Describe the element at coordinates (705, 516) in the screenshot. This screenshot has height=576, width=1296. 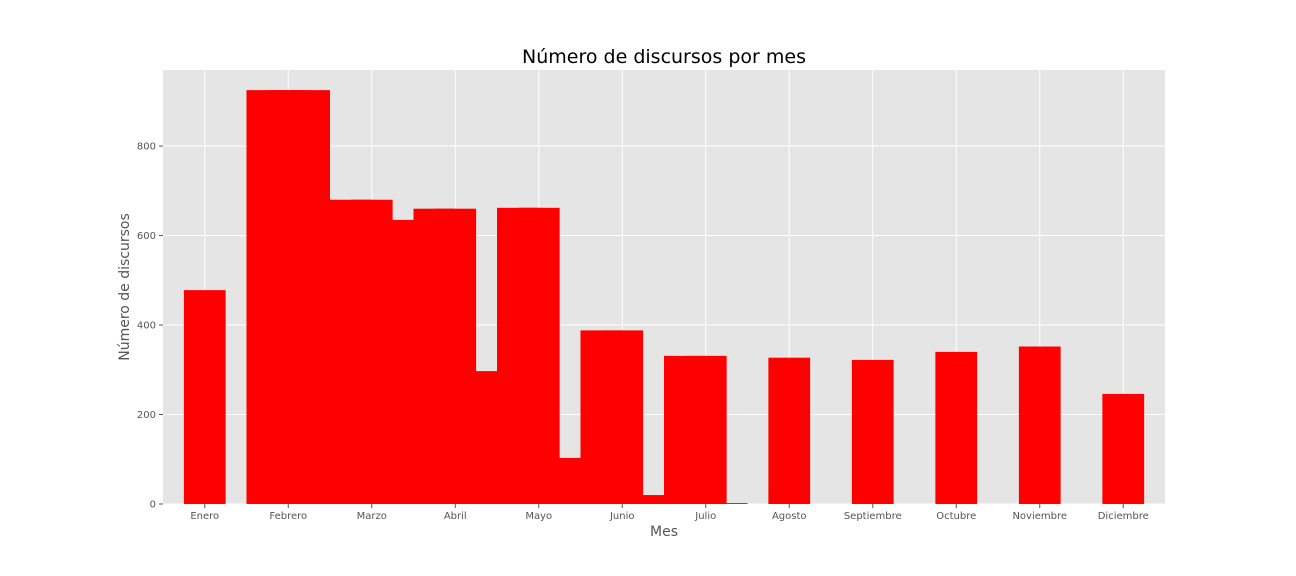
I see `x-tick-label: Julio` at that location.